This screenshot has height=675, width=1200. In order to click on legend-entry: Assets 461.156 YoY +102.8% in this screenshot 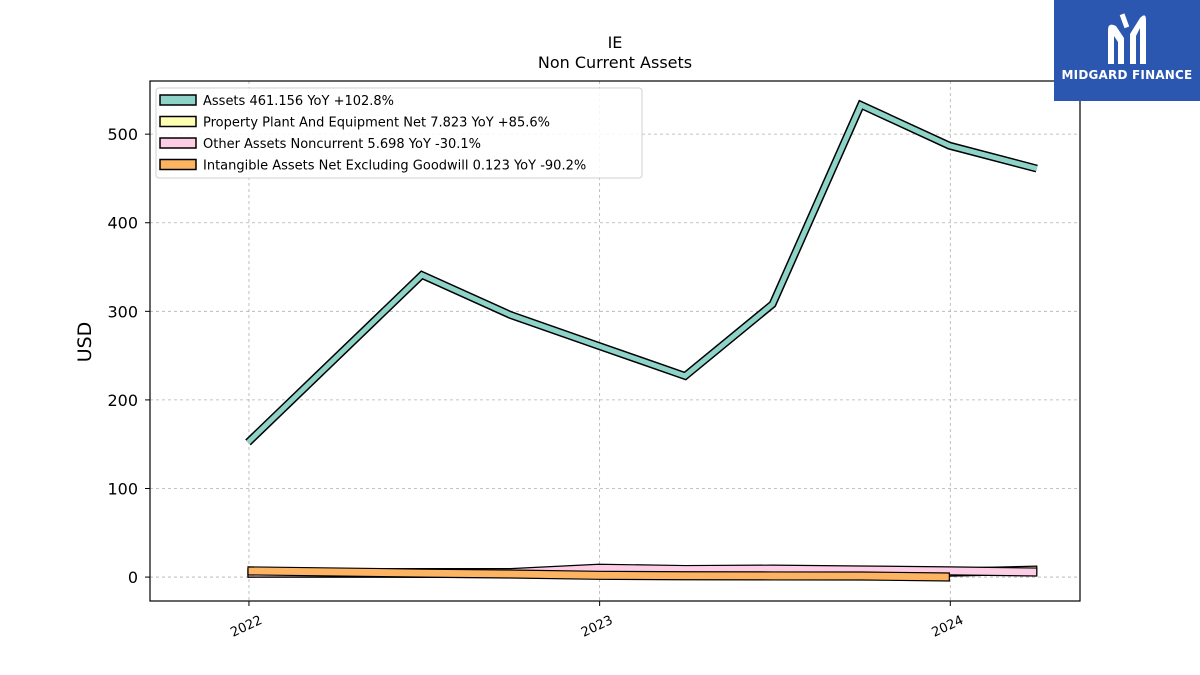, I will do `click(298, 101)`.